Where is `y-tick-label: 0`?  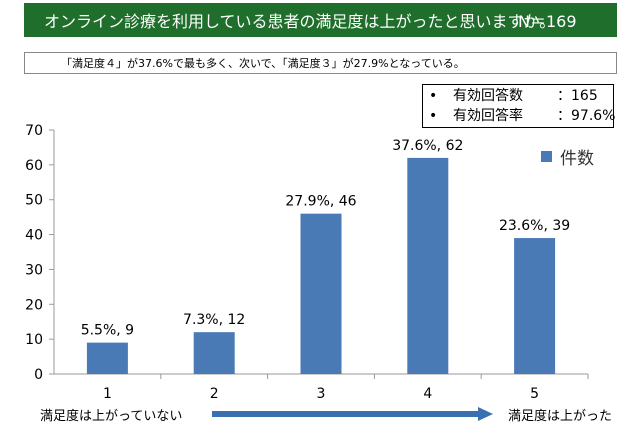
y-tick-label: 0 is located at coordinates (38, 375).